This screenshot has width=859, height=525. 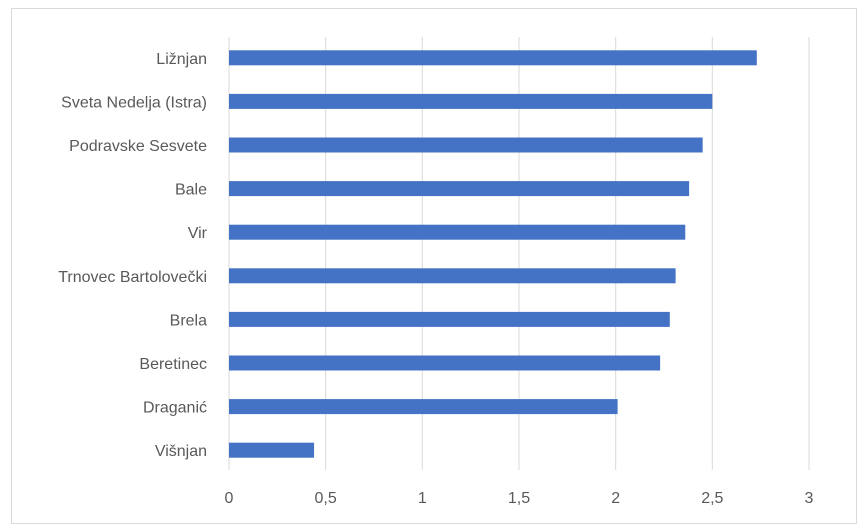 What do you see at coordinates (134, 102) in the screenshot?
I see `category-label: Sveta Nedelja (Istra)` at bounding box center [134, 102].